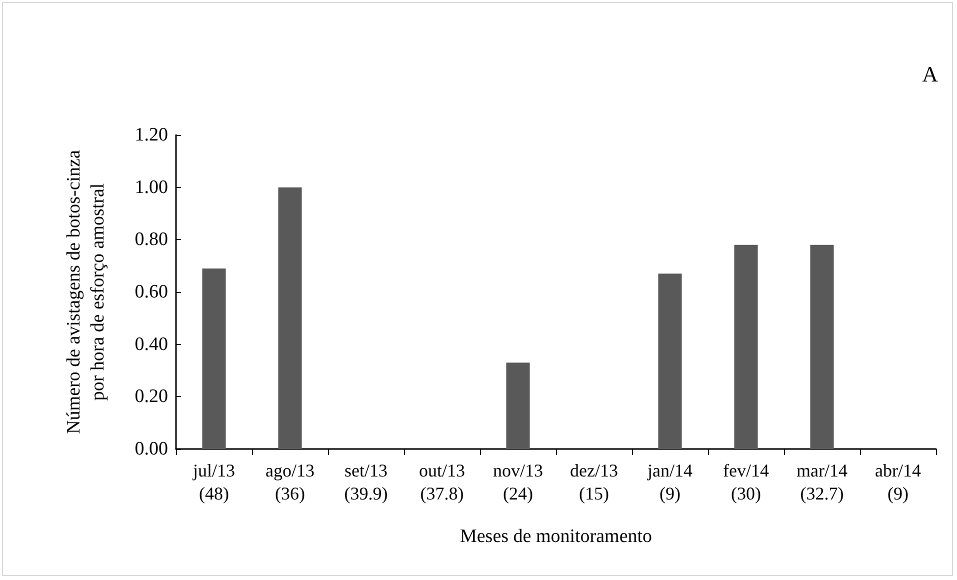 This screenshot has width=957, height=580. I want to click on text: A, so click(930, 74).